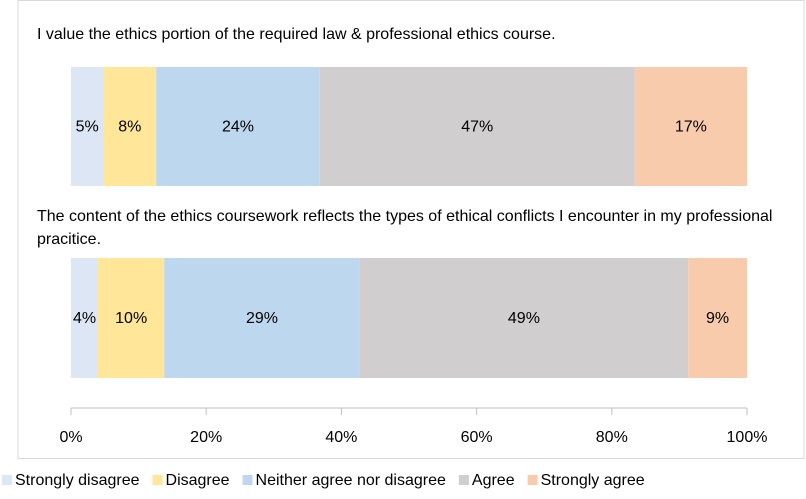  I want to click on data-label: 4%, so click(84, 318).